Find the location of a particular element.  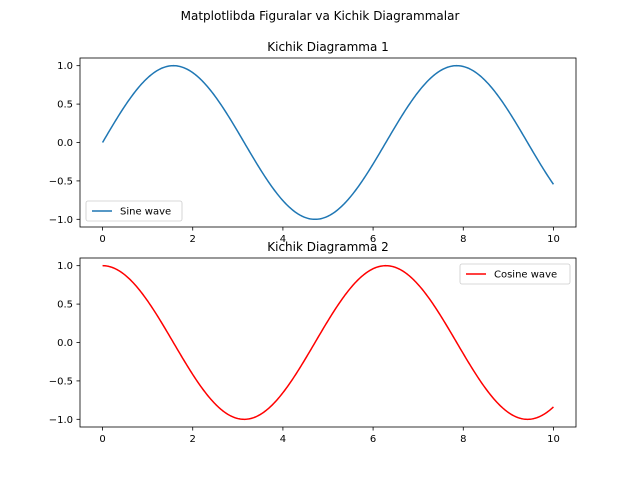

subplot-2-y-tick-label: 0.5 is located at coordinates (65, 305).